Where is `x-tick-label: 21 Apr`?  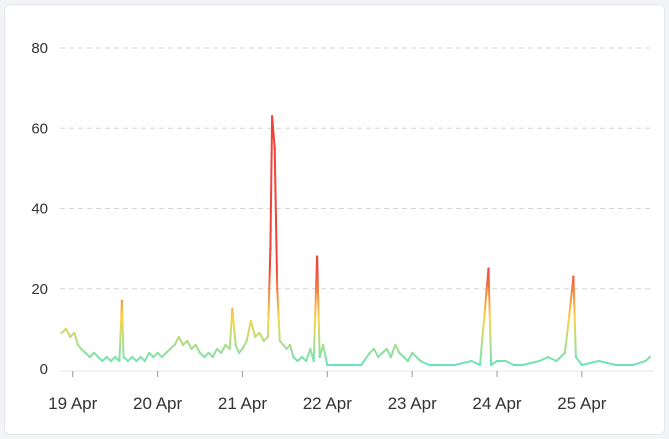
x-tick-label: 21 Apr is located at coordinates (242, 403).